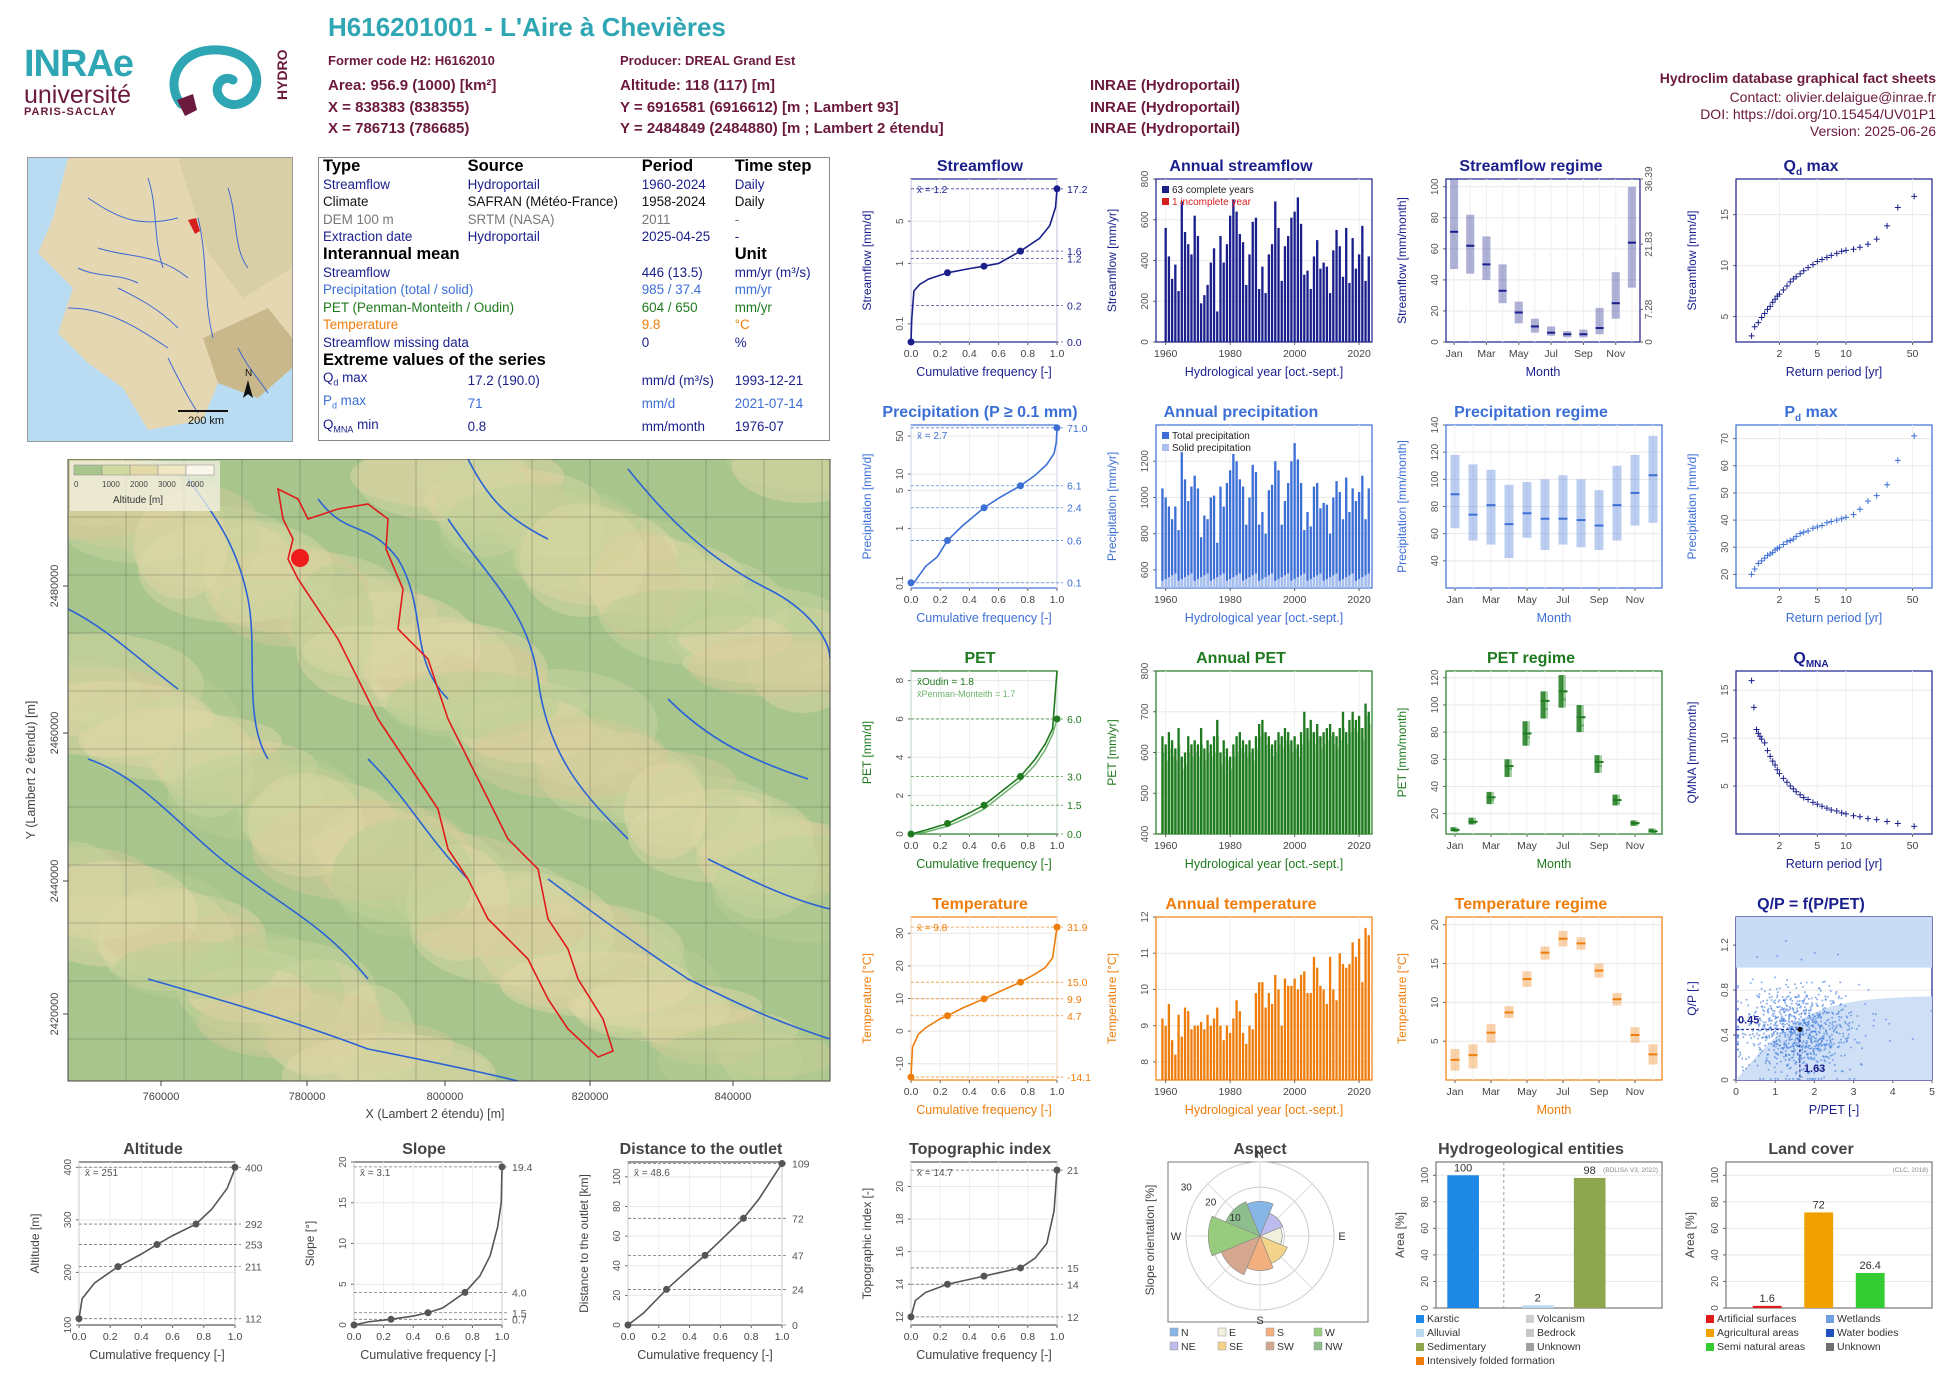 The image size is (1960, 1386). I want to click on direction-label: S, so click(1259, 1321).